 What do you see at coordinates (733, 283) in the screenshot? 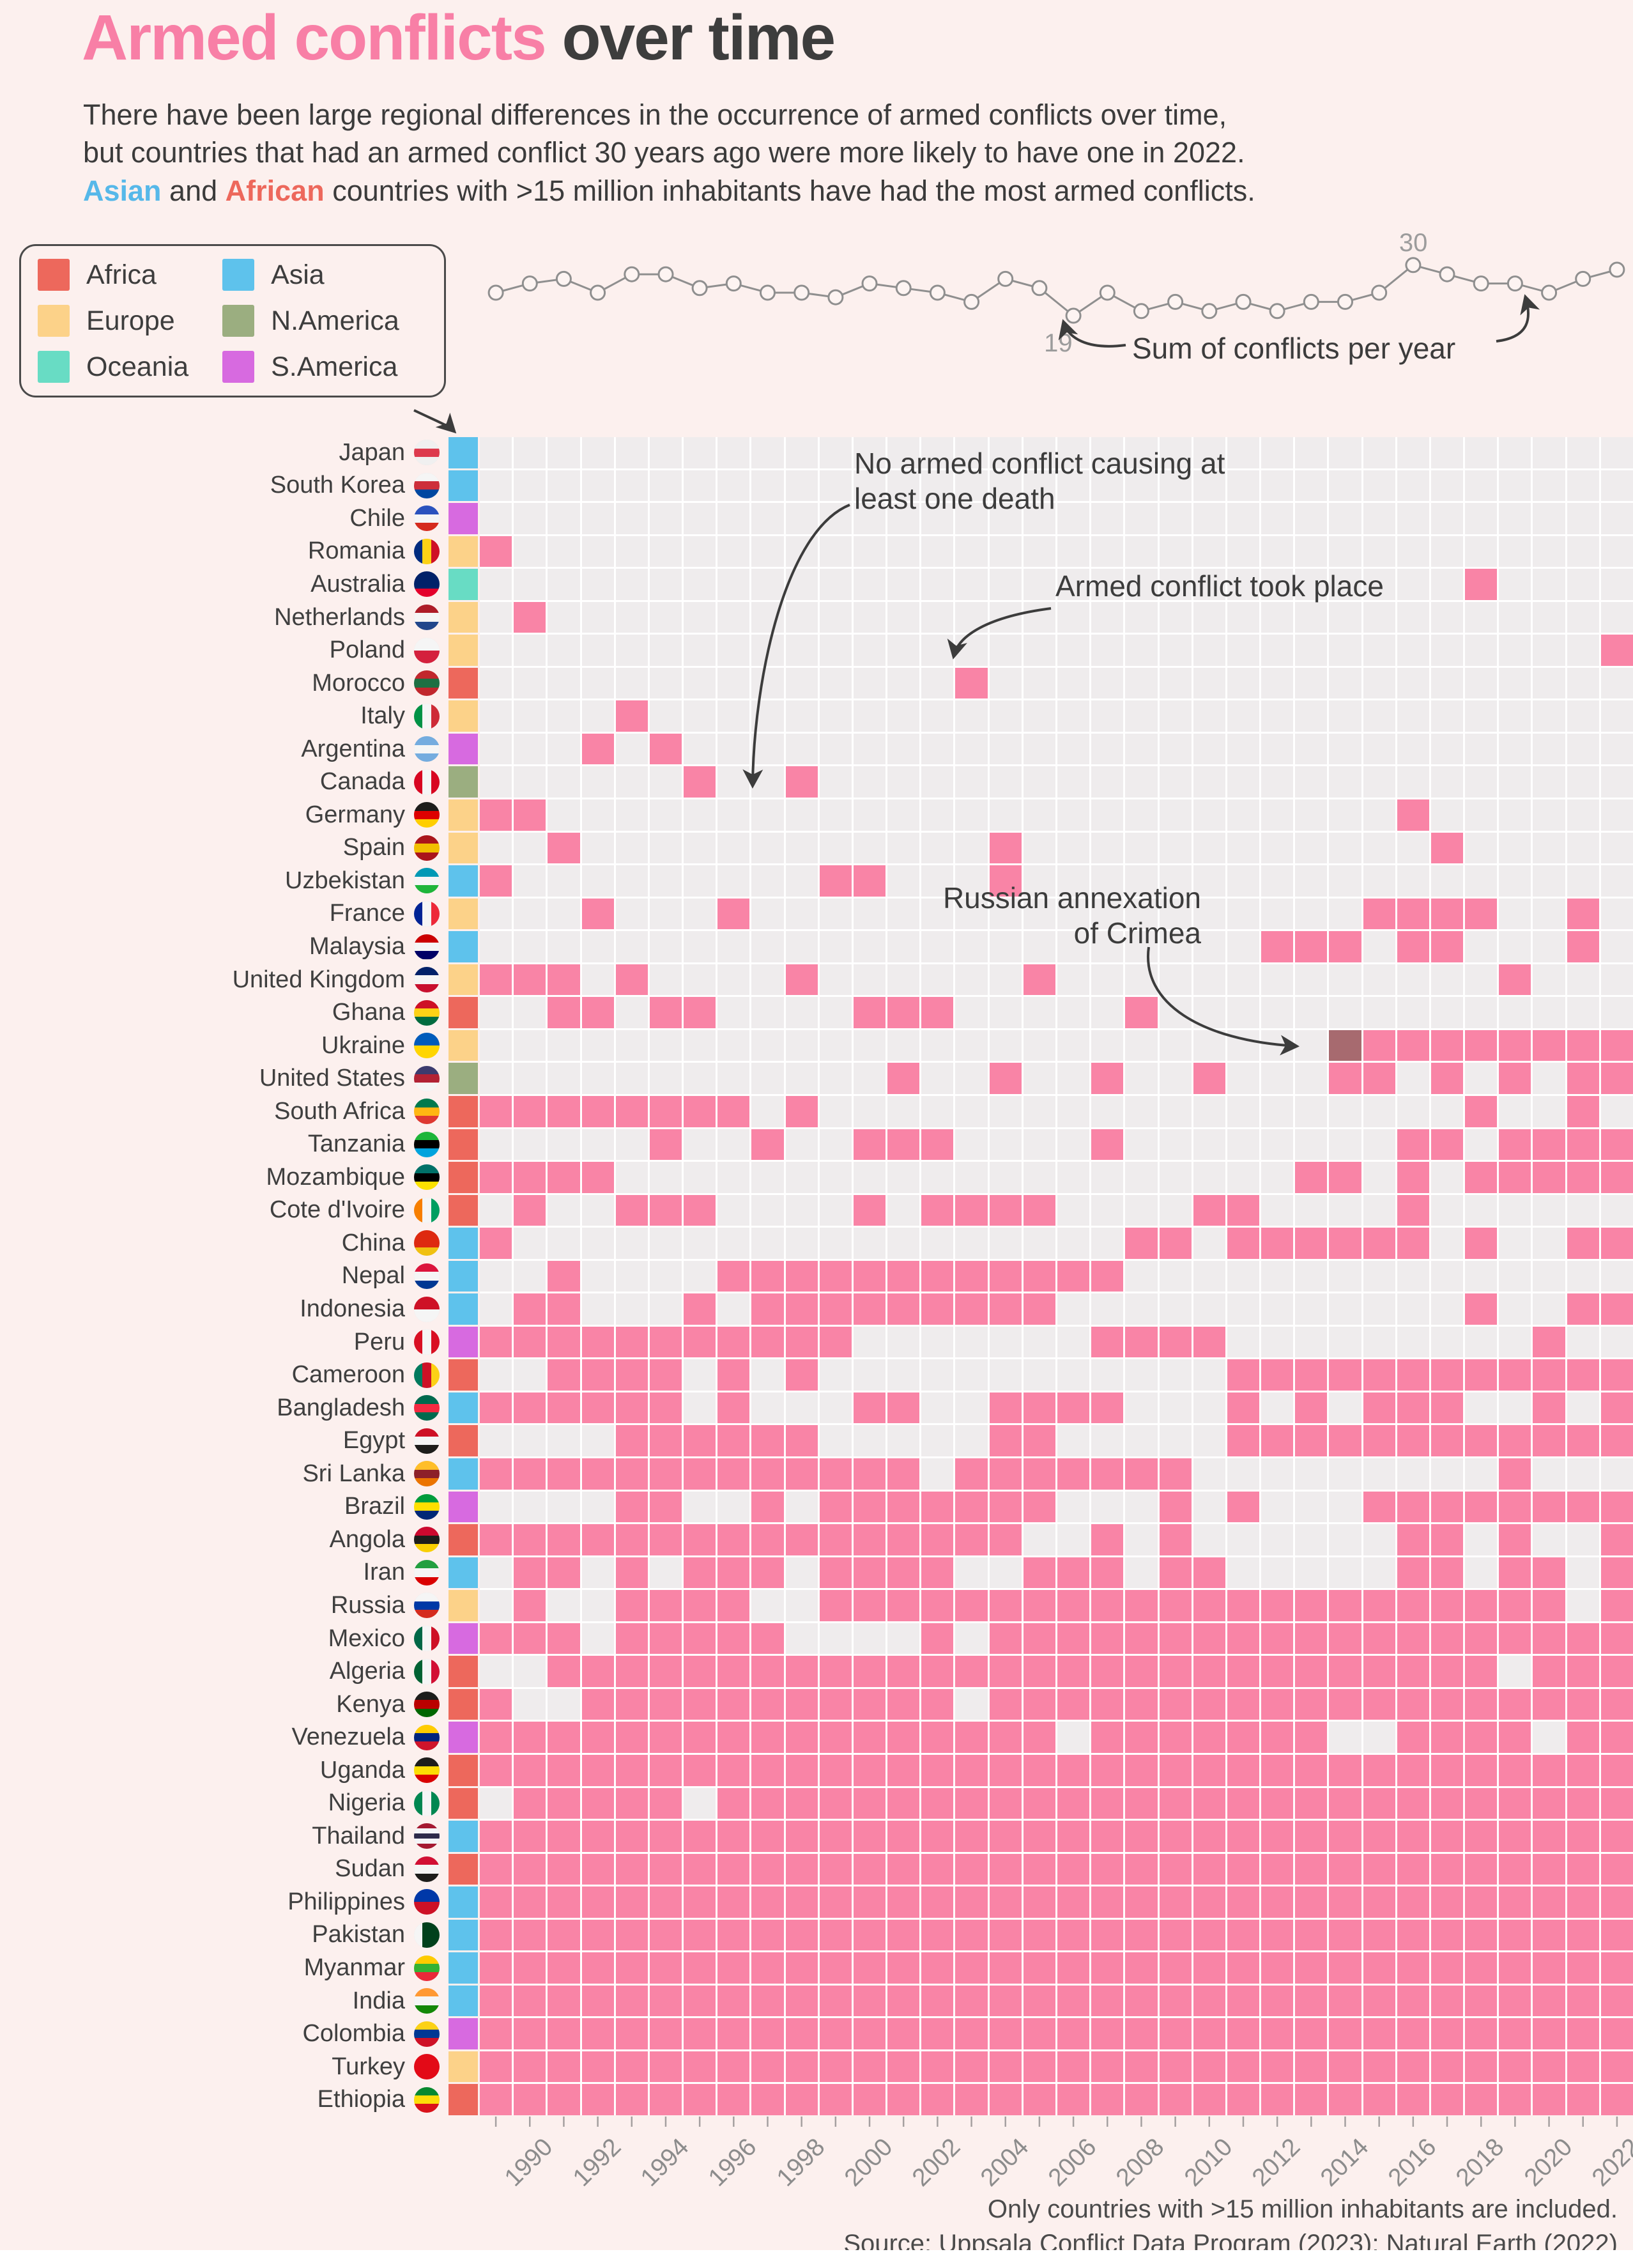
I see `sparkline-point` at bounding box center [733, 283].